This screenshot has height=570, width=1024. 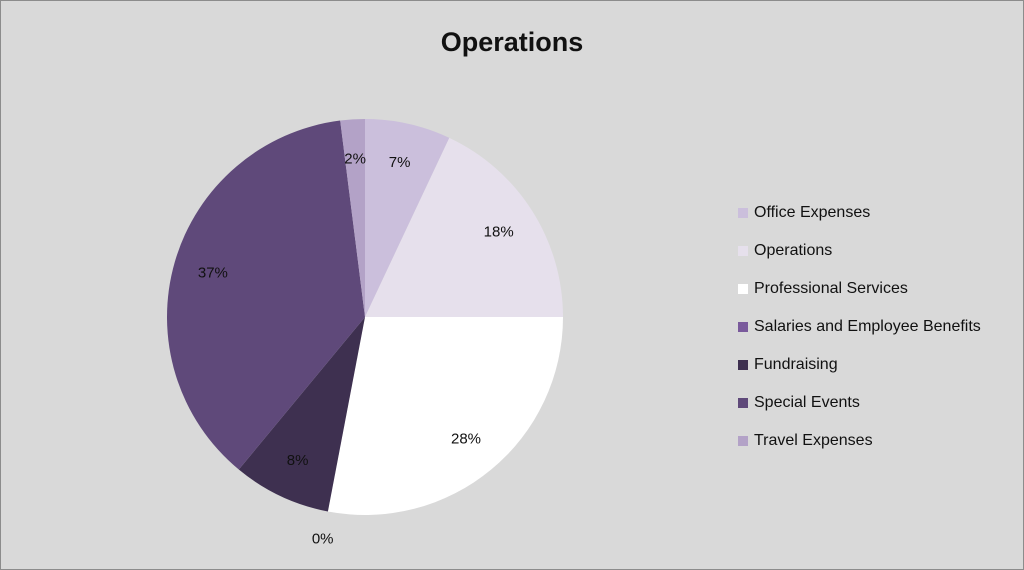 What do you see at coordinates (793, 250) in the screenshot?
I see `legend-label: Operations` at bounding box center [793, 250].